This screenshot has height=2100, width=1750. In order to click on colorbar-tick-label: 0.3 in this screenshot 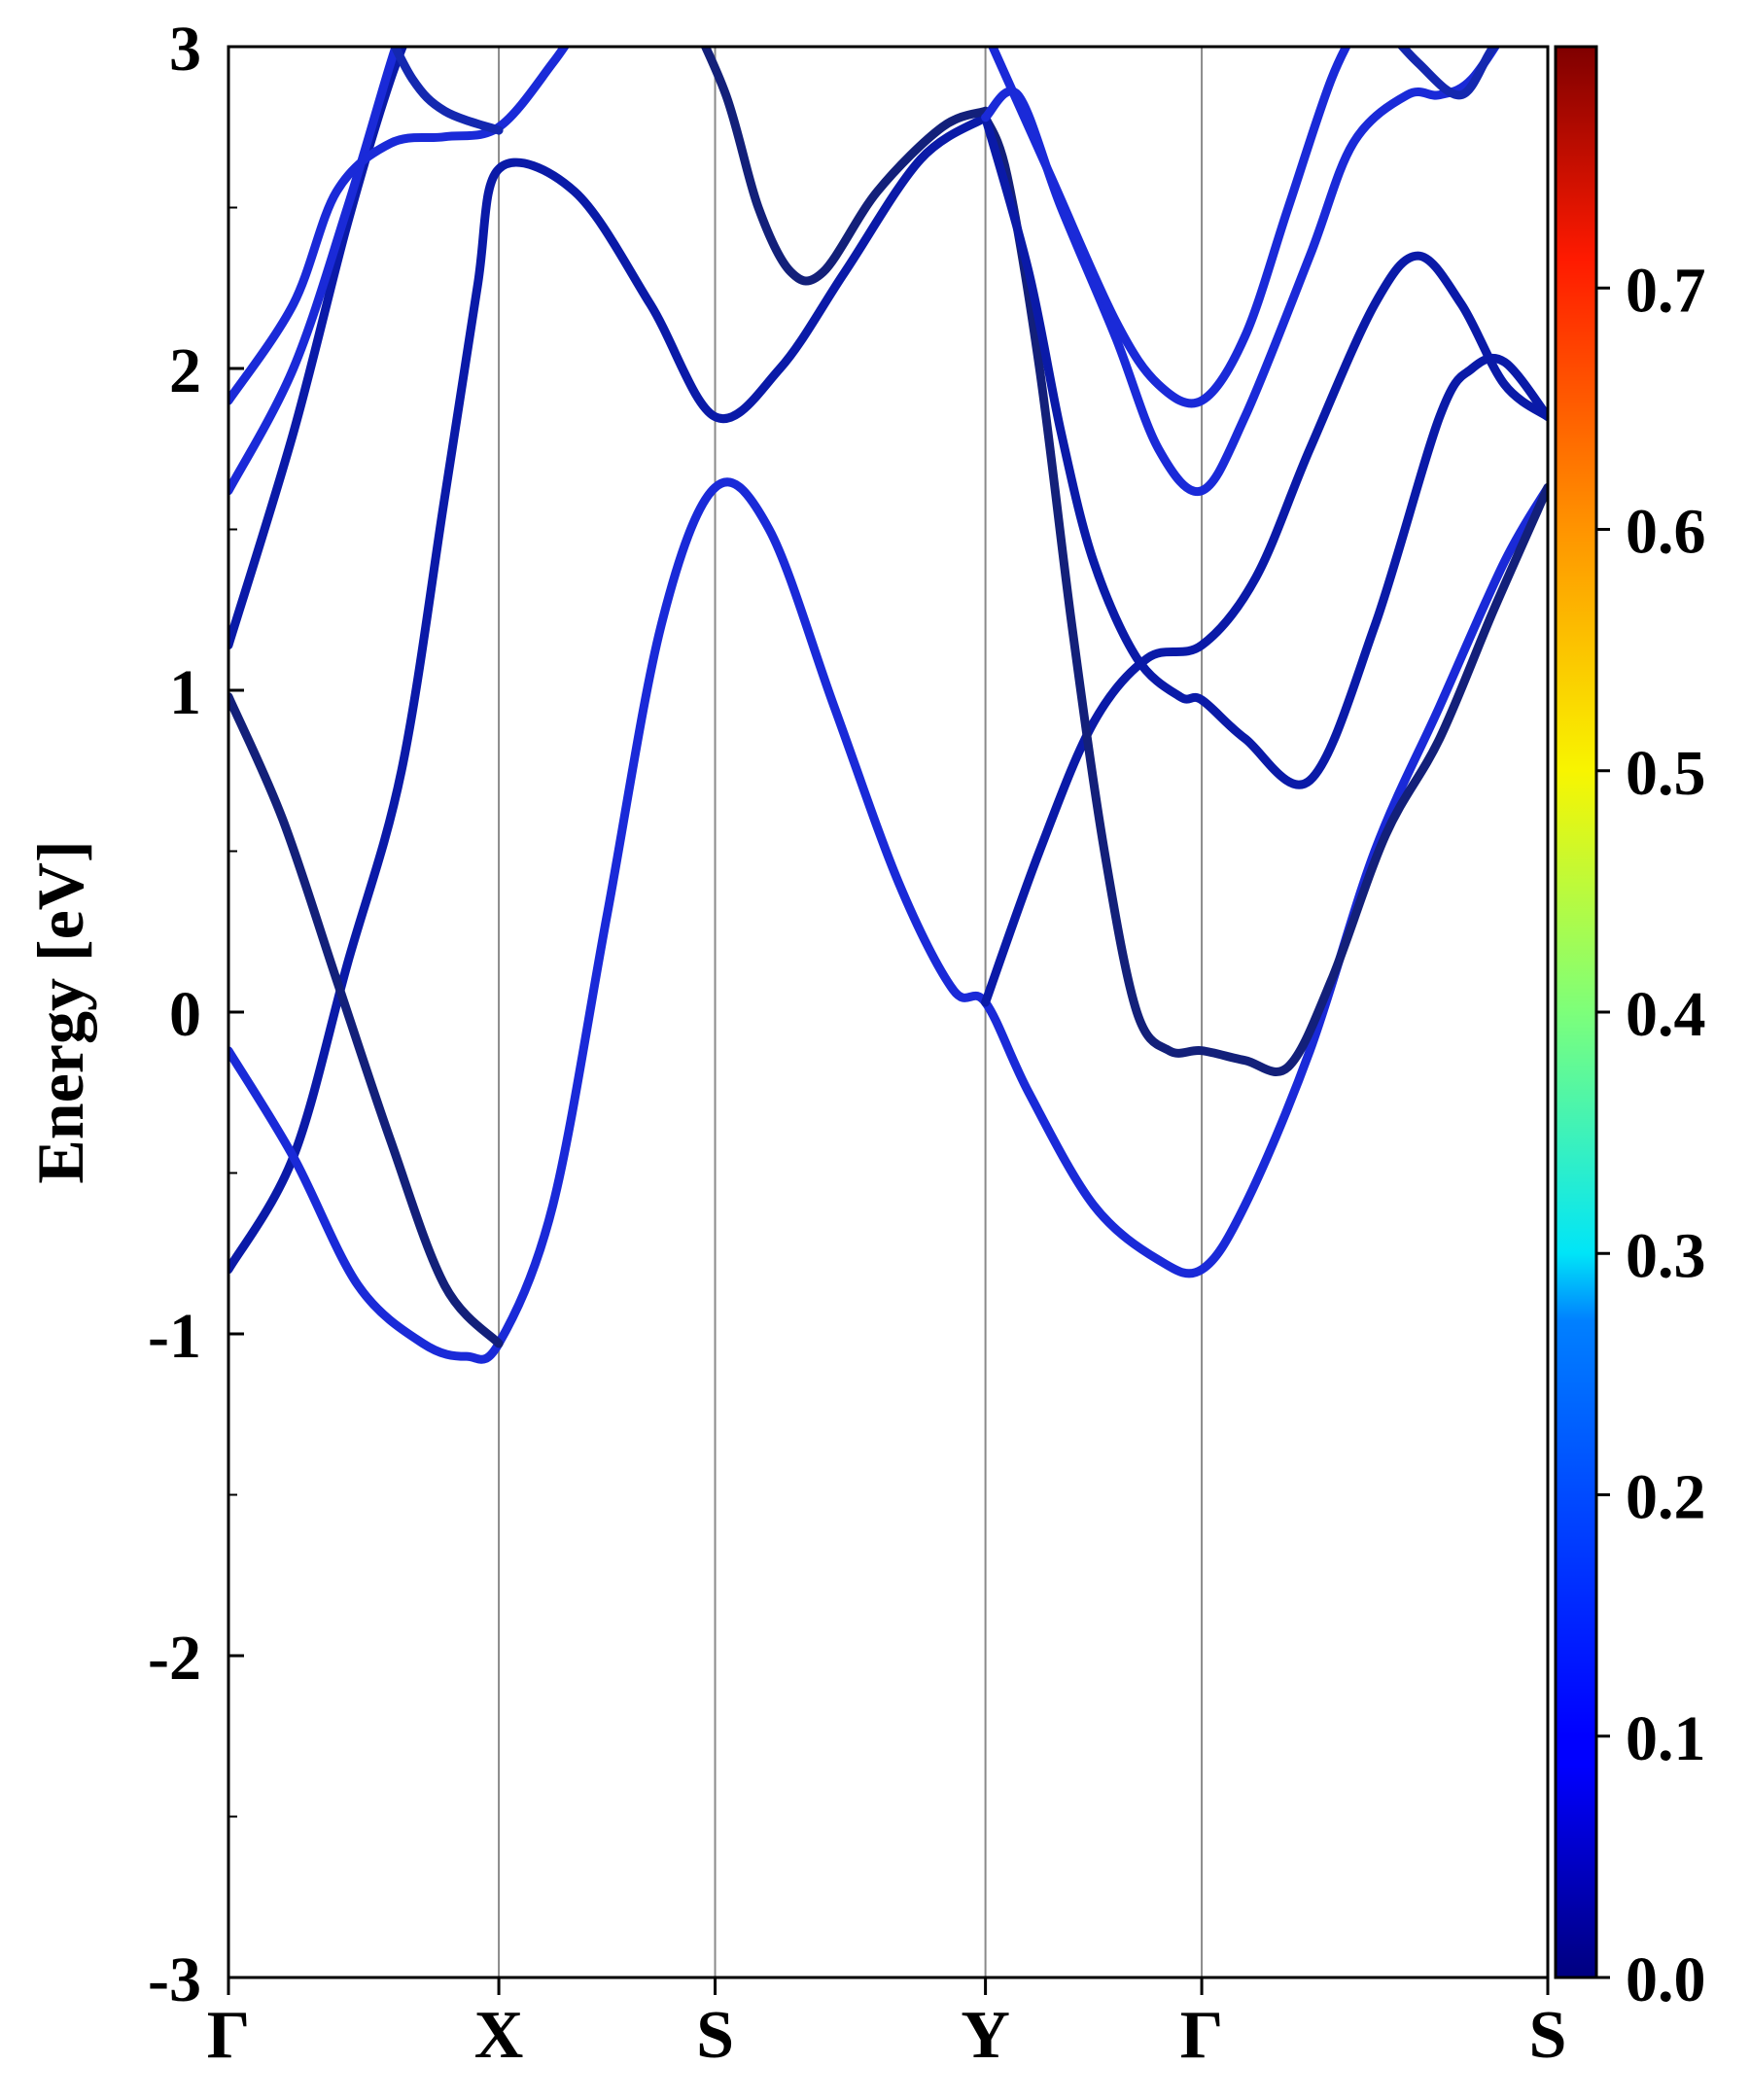, I will do `click(1666, 1255)`.